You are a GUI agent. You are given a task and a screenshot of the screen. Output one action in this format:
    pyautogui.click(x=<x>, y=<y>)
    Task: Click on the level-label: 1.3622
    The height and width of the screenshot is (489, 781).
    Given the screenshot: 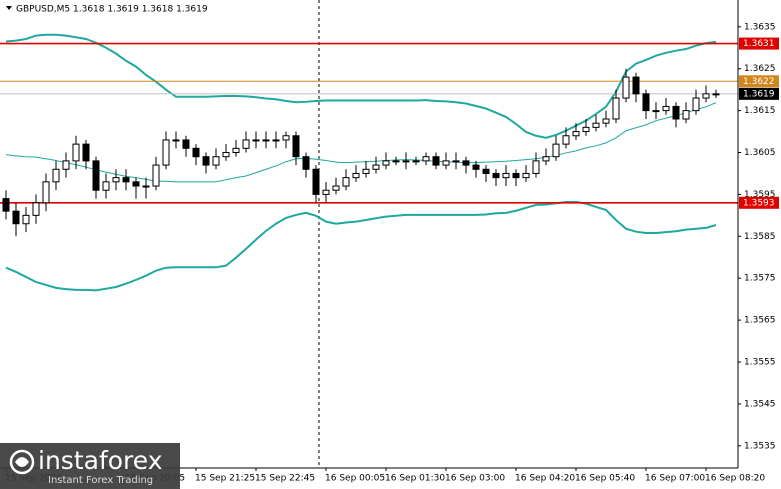 What is the action you would take?
    pyautogui.click(x=759, y=82)
    